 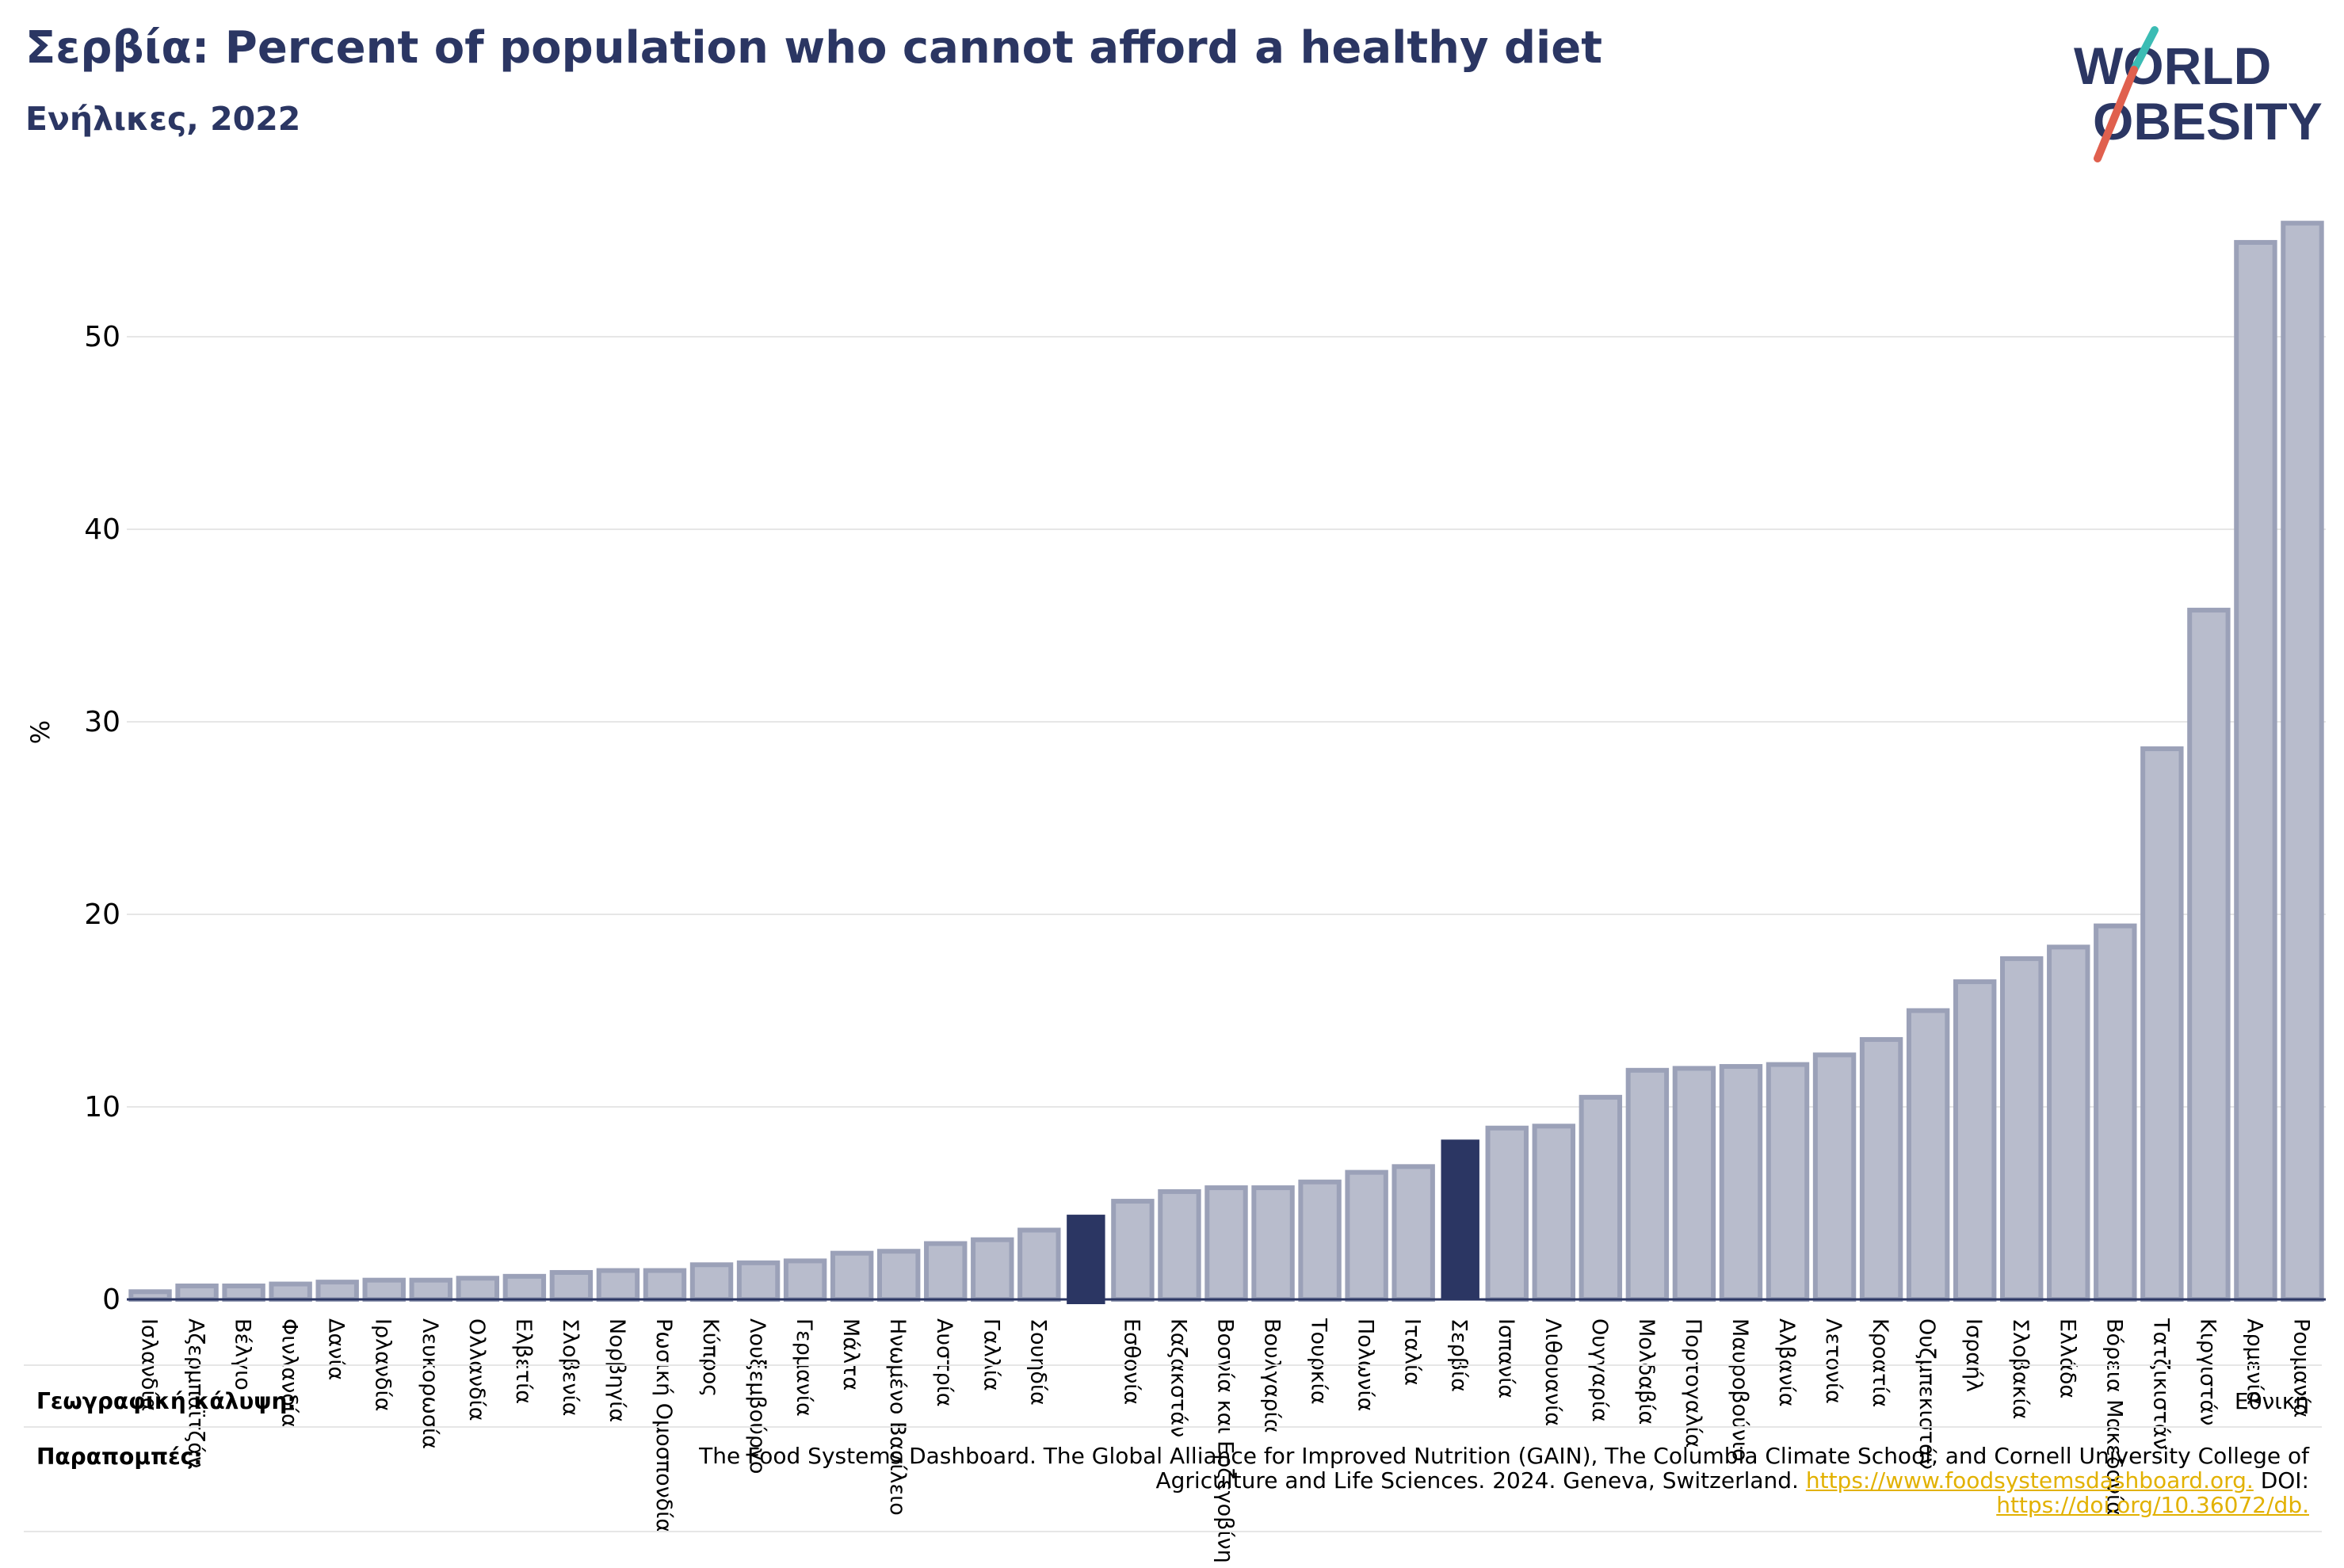 What do you see at coordinates (1226, 1440) in the screenshot?
I see `x-tick-label: Βοσνία και Ερζεγοβίνη` at bounding box center [1226, 1440].